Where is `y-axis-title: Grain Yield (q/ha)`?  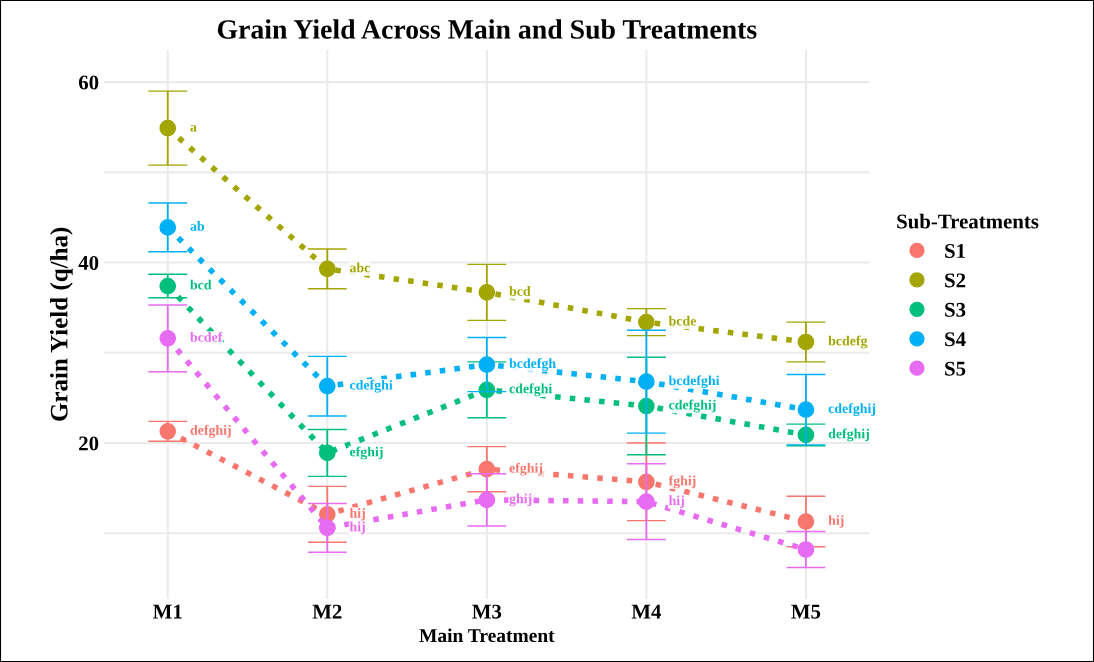 y-axis-title: Grain Yield (q/ha) is located at coordinates (61, 324).